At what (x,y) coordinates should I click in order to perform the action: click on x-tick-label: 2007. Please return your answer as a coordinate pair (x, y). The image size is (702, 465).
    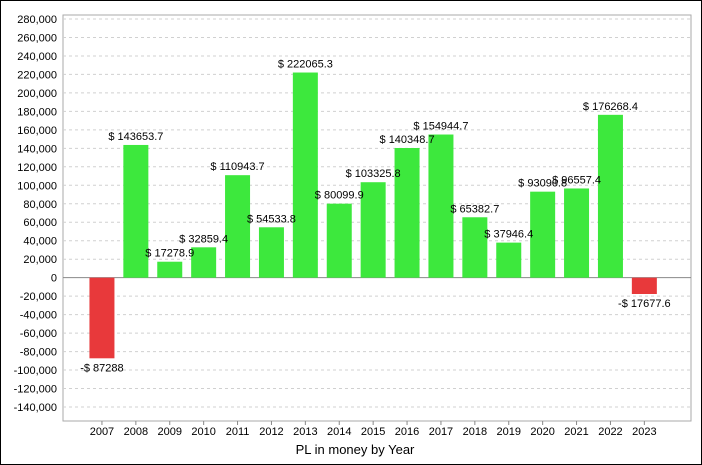
    Looking at the image, I should click on (102, 432).